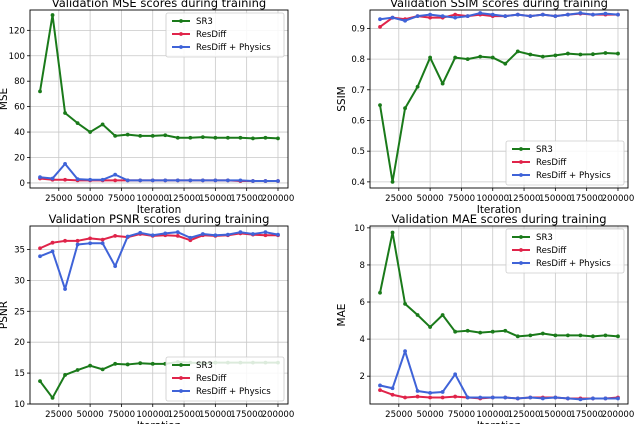  I want to click on y-tick-label: 0, so click(22, 184).